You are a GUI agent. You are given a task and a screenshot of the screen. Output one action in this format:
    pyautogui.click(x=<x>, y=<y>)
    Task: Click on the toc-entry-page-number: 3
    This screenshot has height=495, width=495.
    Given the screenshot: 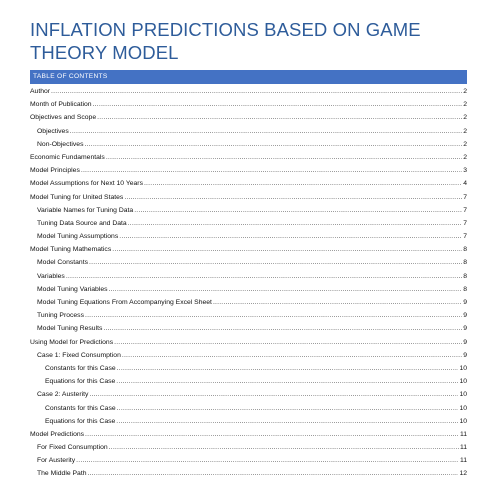 What is the action you would take?
    pyautogui.click(x=465, y=171)
    